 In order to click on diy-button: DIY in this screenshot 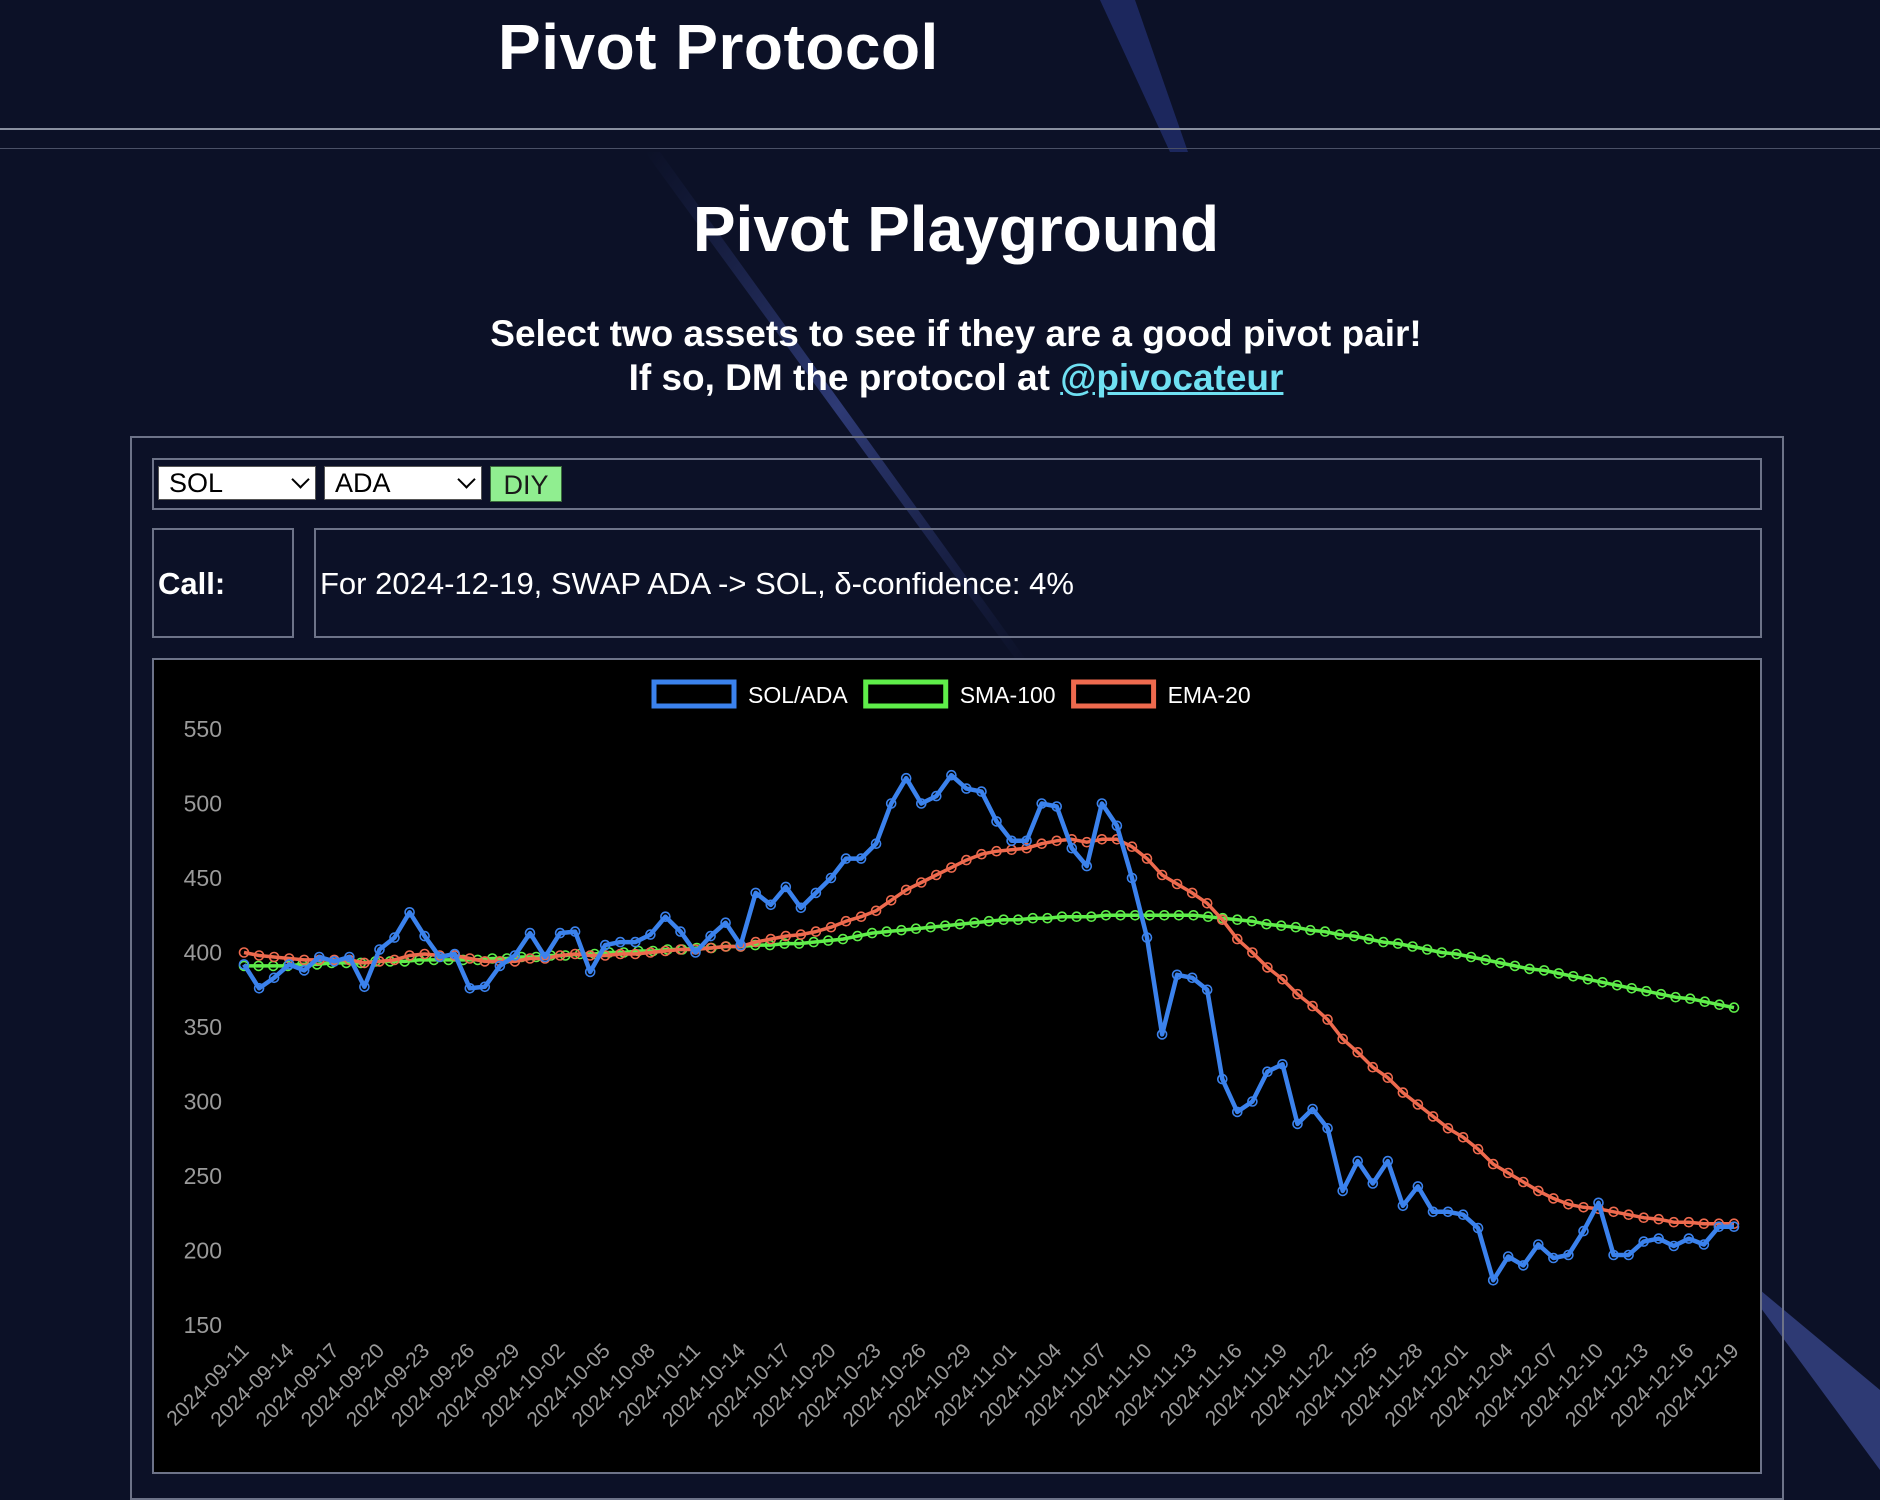, I will do `click(526, 484)`.